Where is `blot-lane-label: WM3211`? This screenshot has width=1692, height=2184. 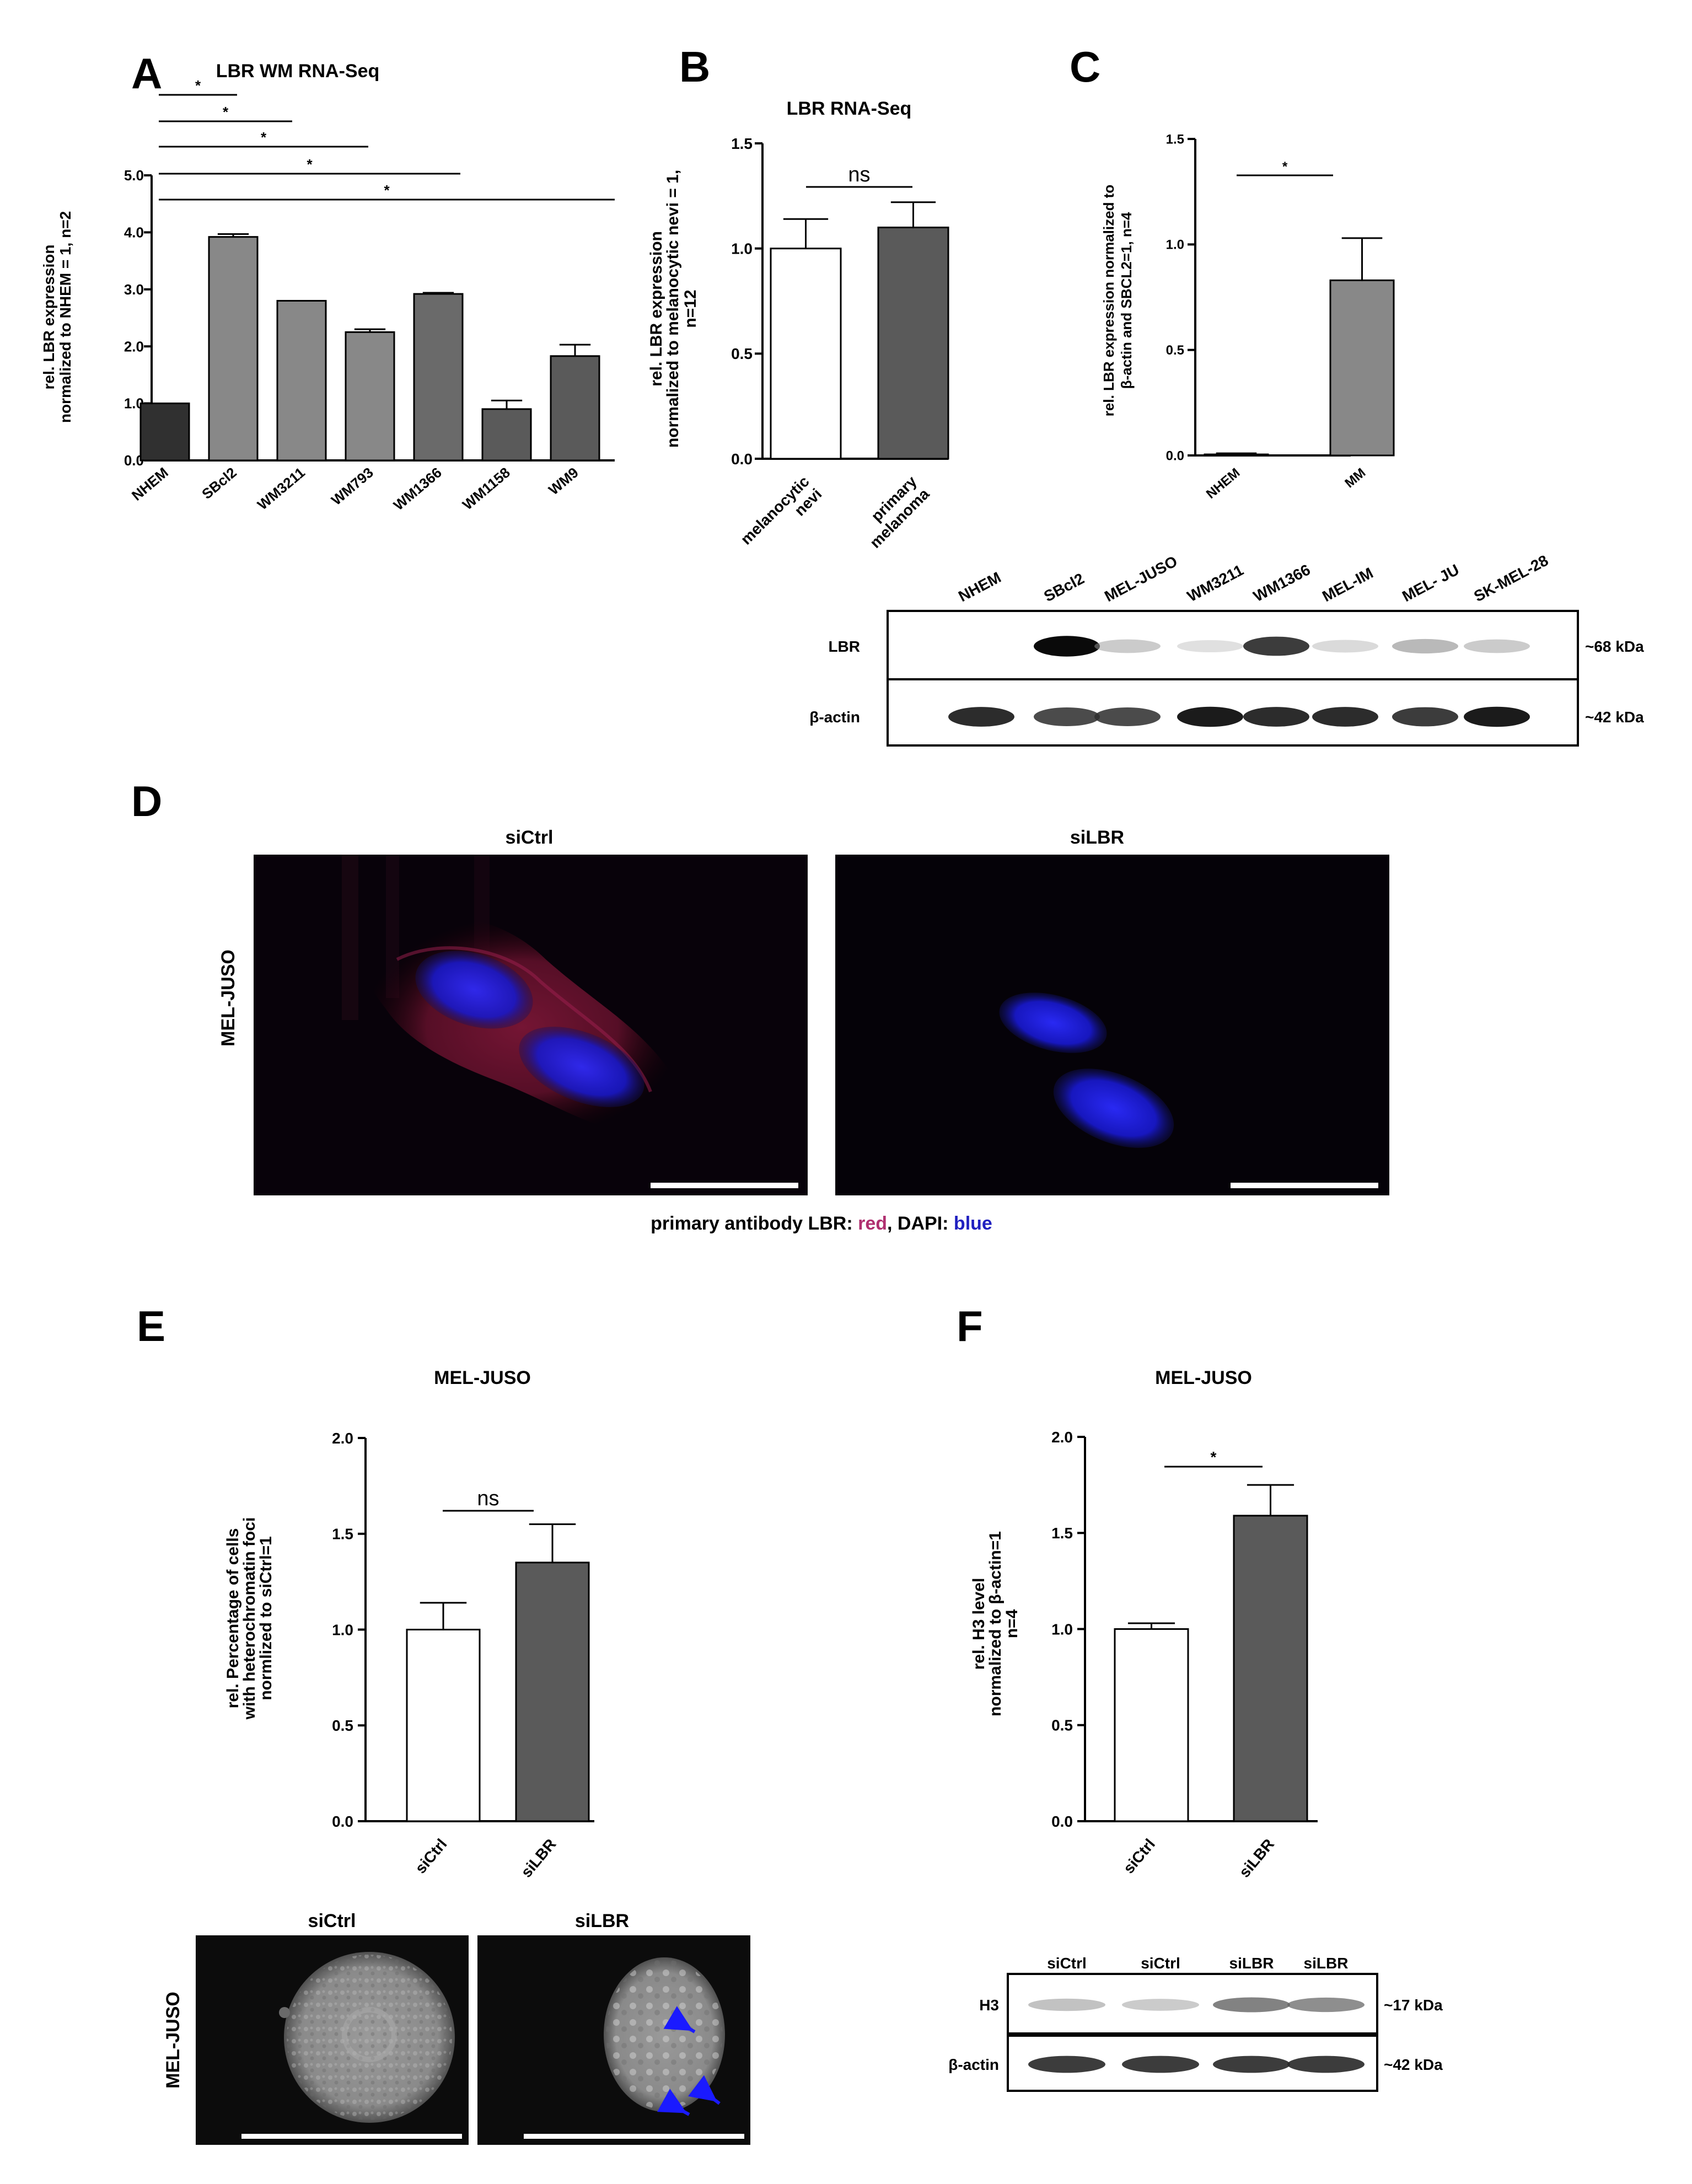
blot-lane-label: WM3211 is located at coordinates (1215, 583).